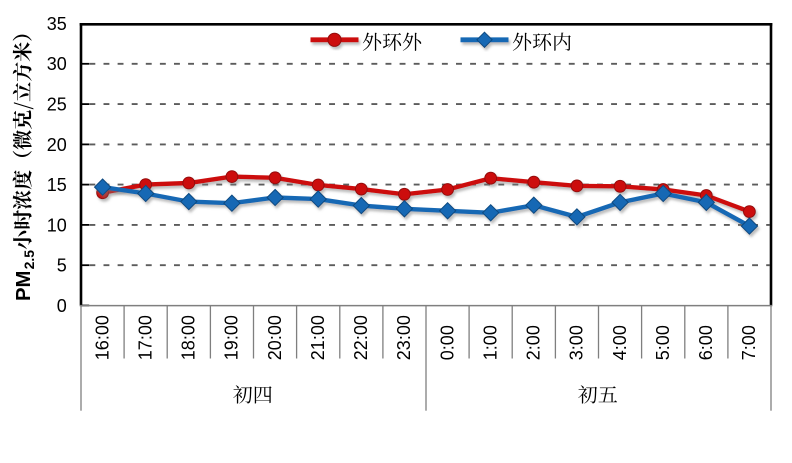 The image size is (792, 463). I want to click on svg-text: 30, so click(57, 64).